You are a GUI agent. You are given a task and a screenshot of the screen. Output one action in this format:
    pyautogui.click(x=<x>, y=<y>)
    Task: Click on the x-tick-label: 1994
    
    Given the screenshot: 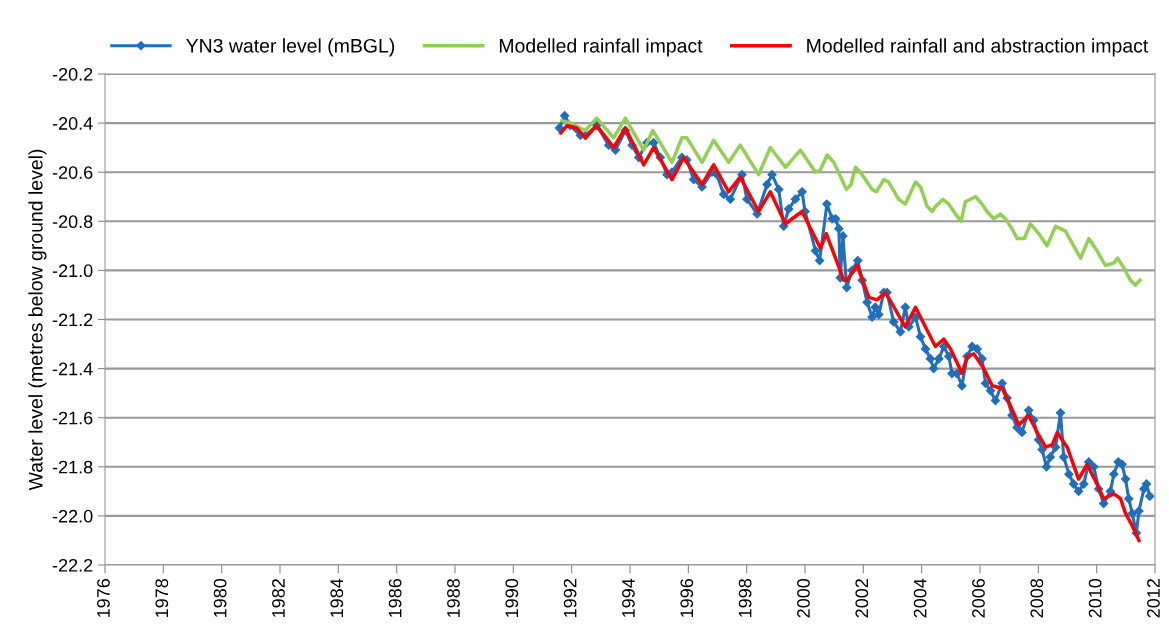 What is the action you would take?
    pyautogui.click(x=628, y=597)
    